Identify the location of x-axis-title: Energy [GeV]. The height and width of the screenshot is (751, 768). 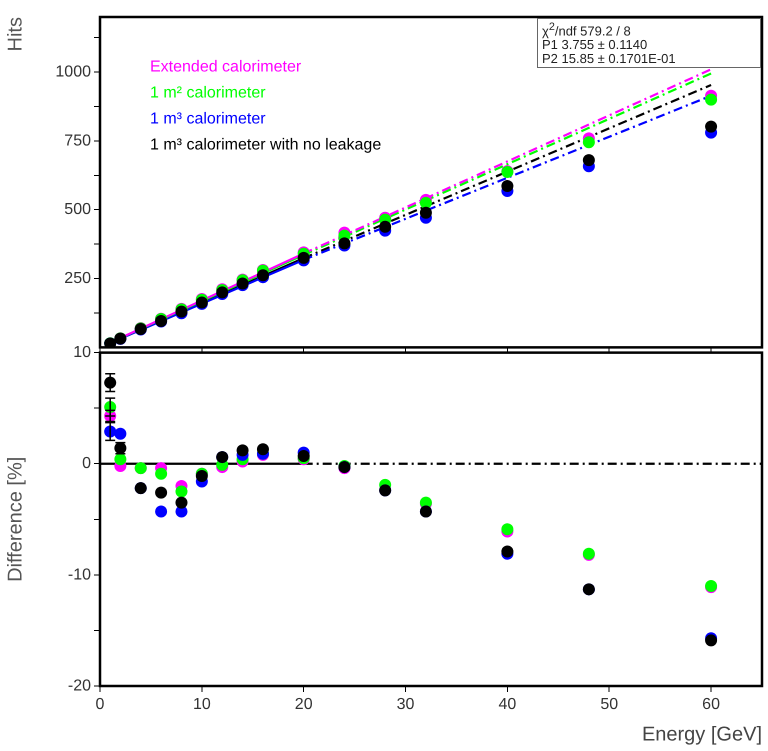
(702, 735).